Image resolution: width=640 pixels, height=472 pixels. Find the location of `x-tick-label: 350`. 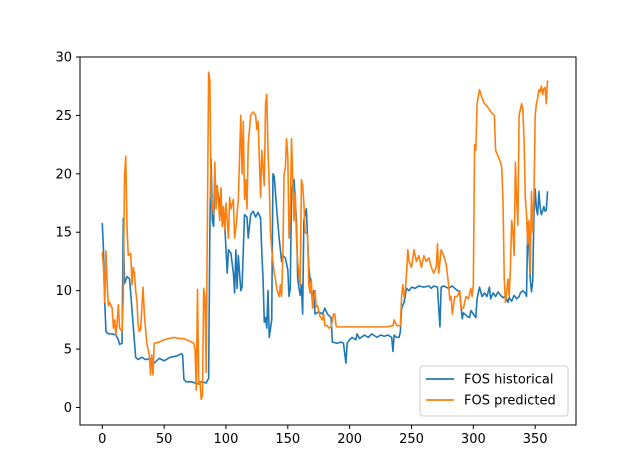

x-tick-label: 350 is located at coordinates (535, 439).